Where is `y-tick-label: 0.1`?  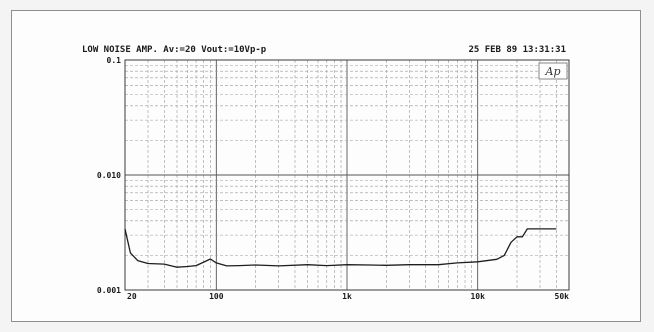
y-tick-label: 0.1 is located at coordinates (114, 60).